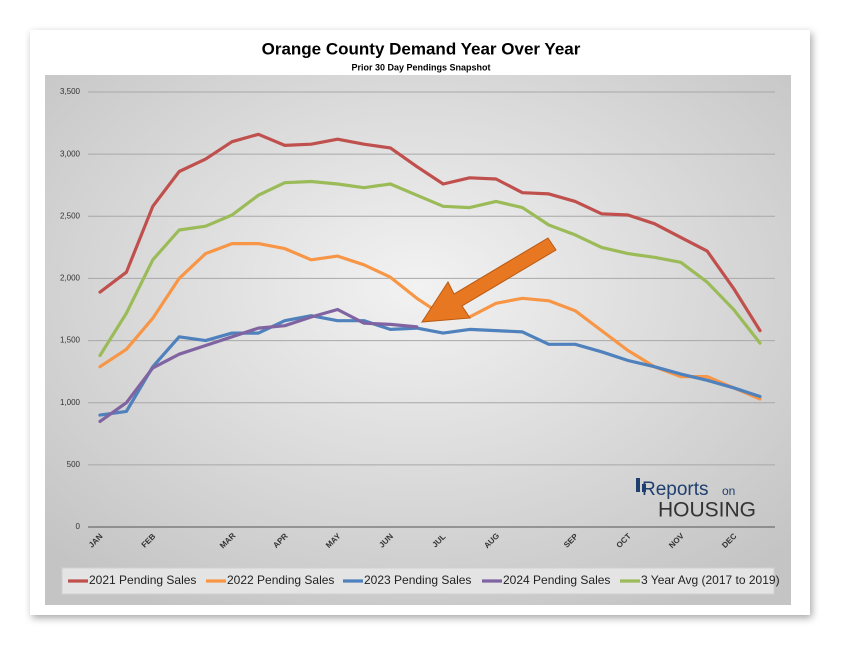  What do you see at coordinates (74, 464) in the screenshot?
I see `y-tick-label: 500` at bounding box center [74, 464].